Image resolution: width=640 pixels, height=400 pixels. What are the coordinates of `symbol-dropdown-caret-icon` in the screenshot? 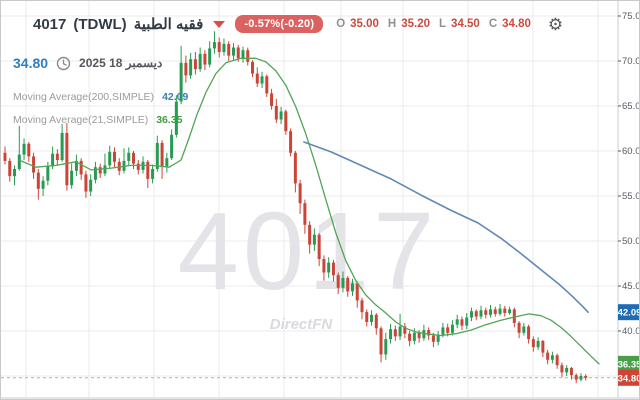 It's located at (219, 24).